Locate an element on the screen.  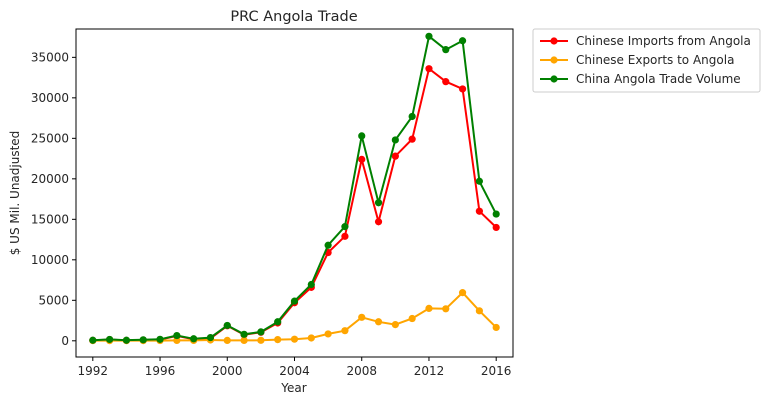
x-tick-label: 1996 is located at coordinates (160, 371).